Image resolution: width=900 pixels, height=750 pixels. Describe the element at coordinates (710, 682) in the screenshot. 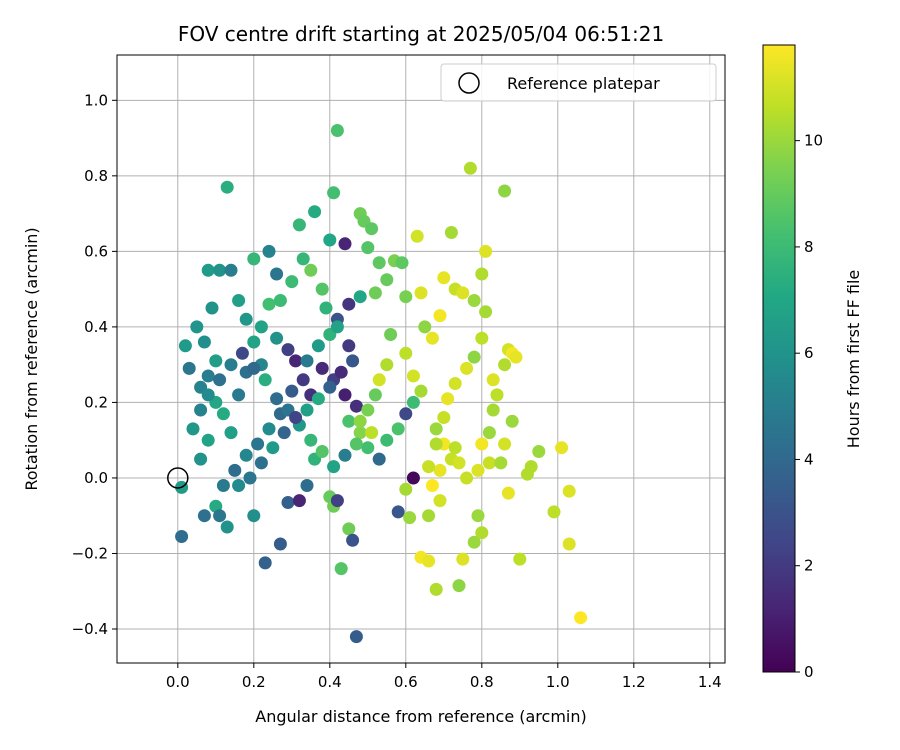

I see `x-tick-label: 1.4` at that location.